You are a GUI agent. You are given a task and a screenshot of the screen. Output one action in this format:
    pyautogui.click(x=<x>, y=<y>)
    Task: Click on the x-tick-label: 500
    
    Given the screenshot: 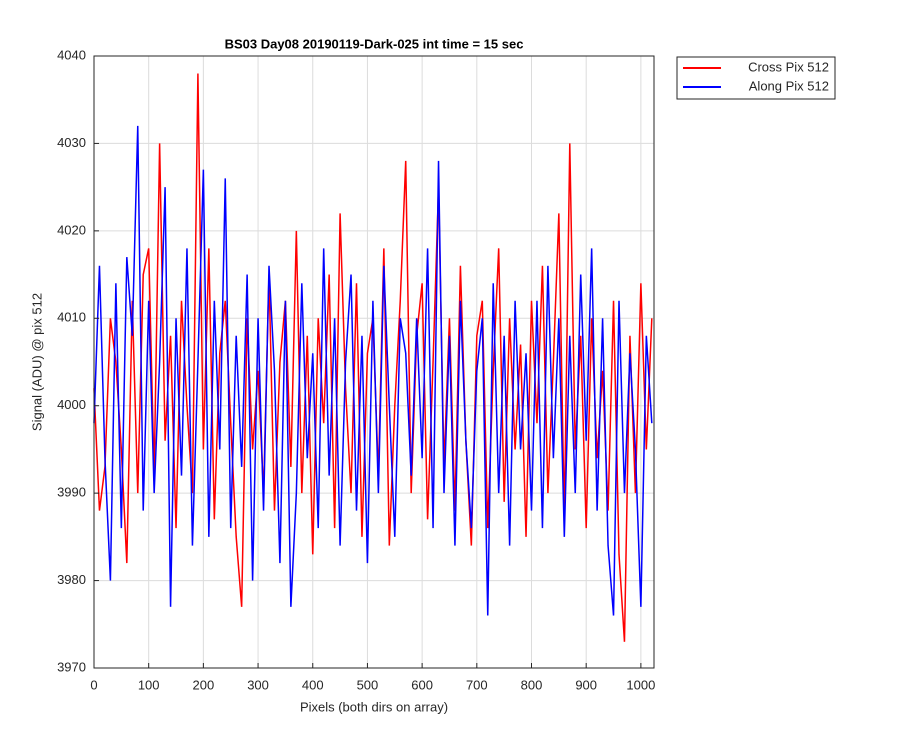 What is the action you would take?
    pyautogui.click(x=368, y=684)
    